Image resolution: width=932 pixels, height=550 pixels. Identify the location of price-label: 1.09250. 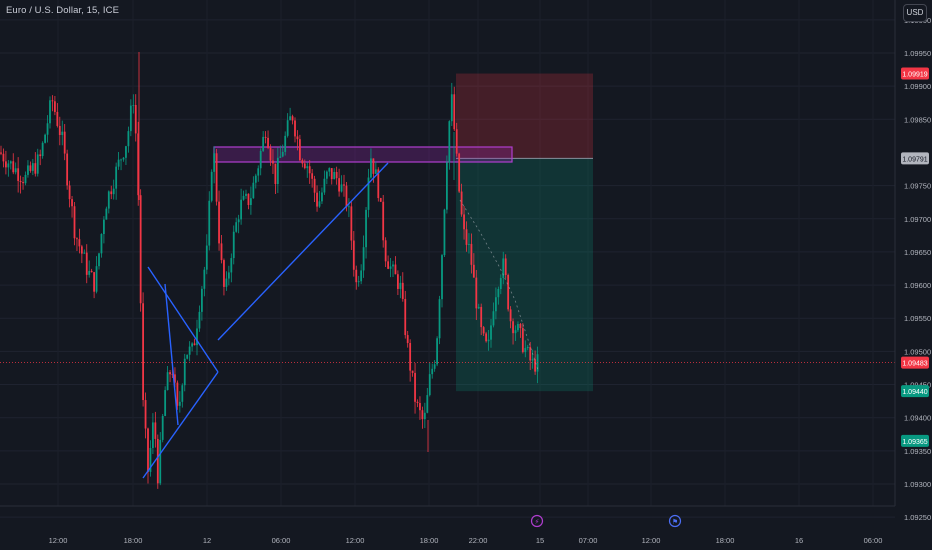
(917, 517).